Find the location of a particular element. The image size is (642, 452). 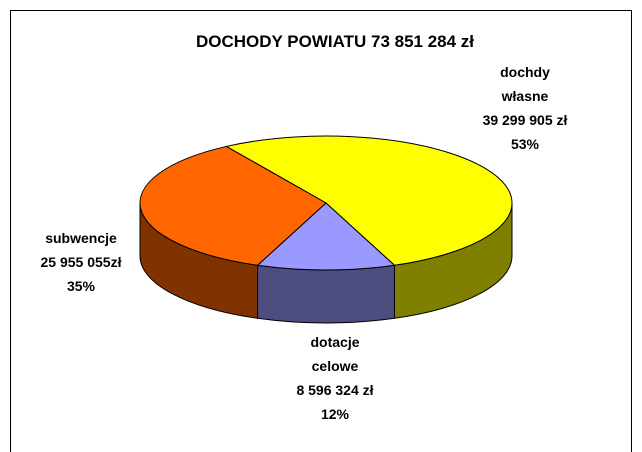

label-text: dochdy własne is located at coordinates (525, 84).